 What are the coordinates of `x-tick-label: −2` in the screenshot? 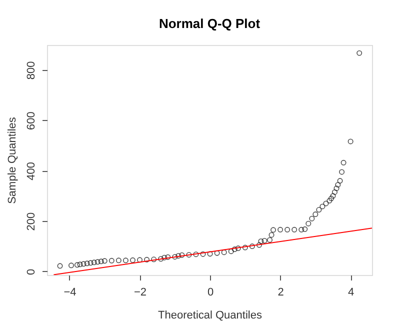 It's located at (140, 292).